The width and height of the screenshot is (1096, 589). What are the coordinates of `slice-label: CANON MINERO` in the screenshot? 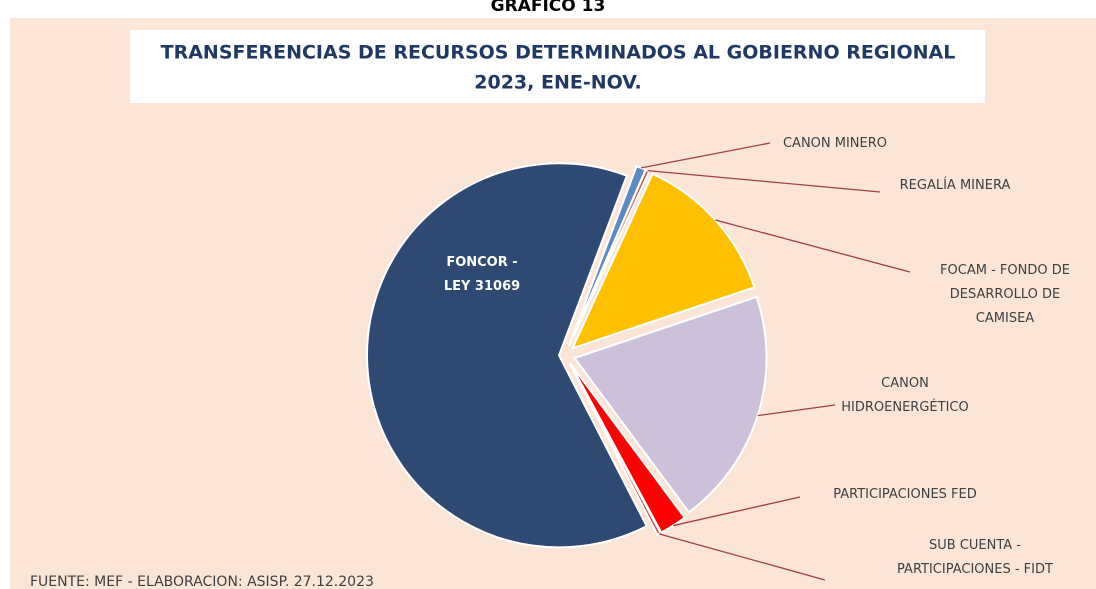 It's located at (835, 143).